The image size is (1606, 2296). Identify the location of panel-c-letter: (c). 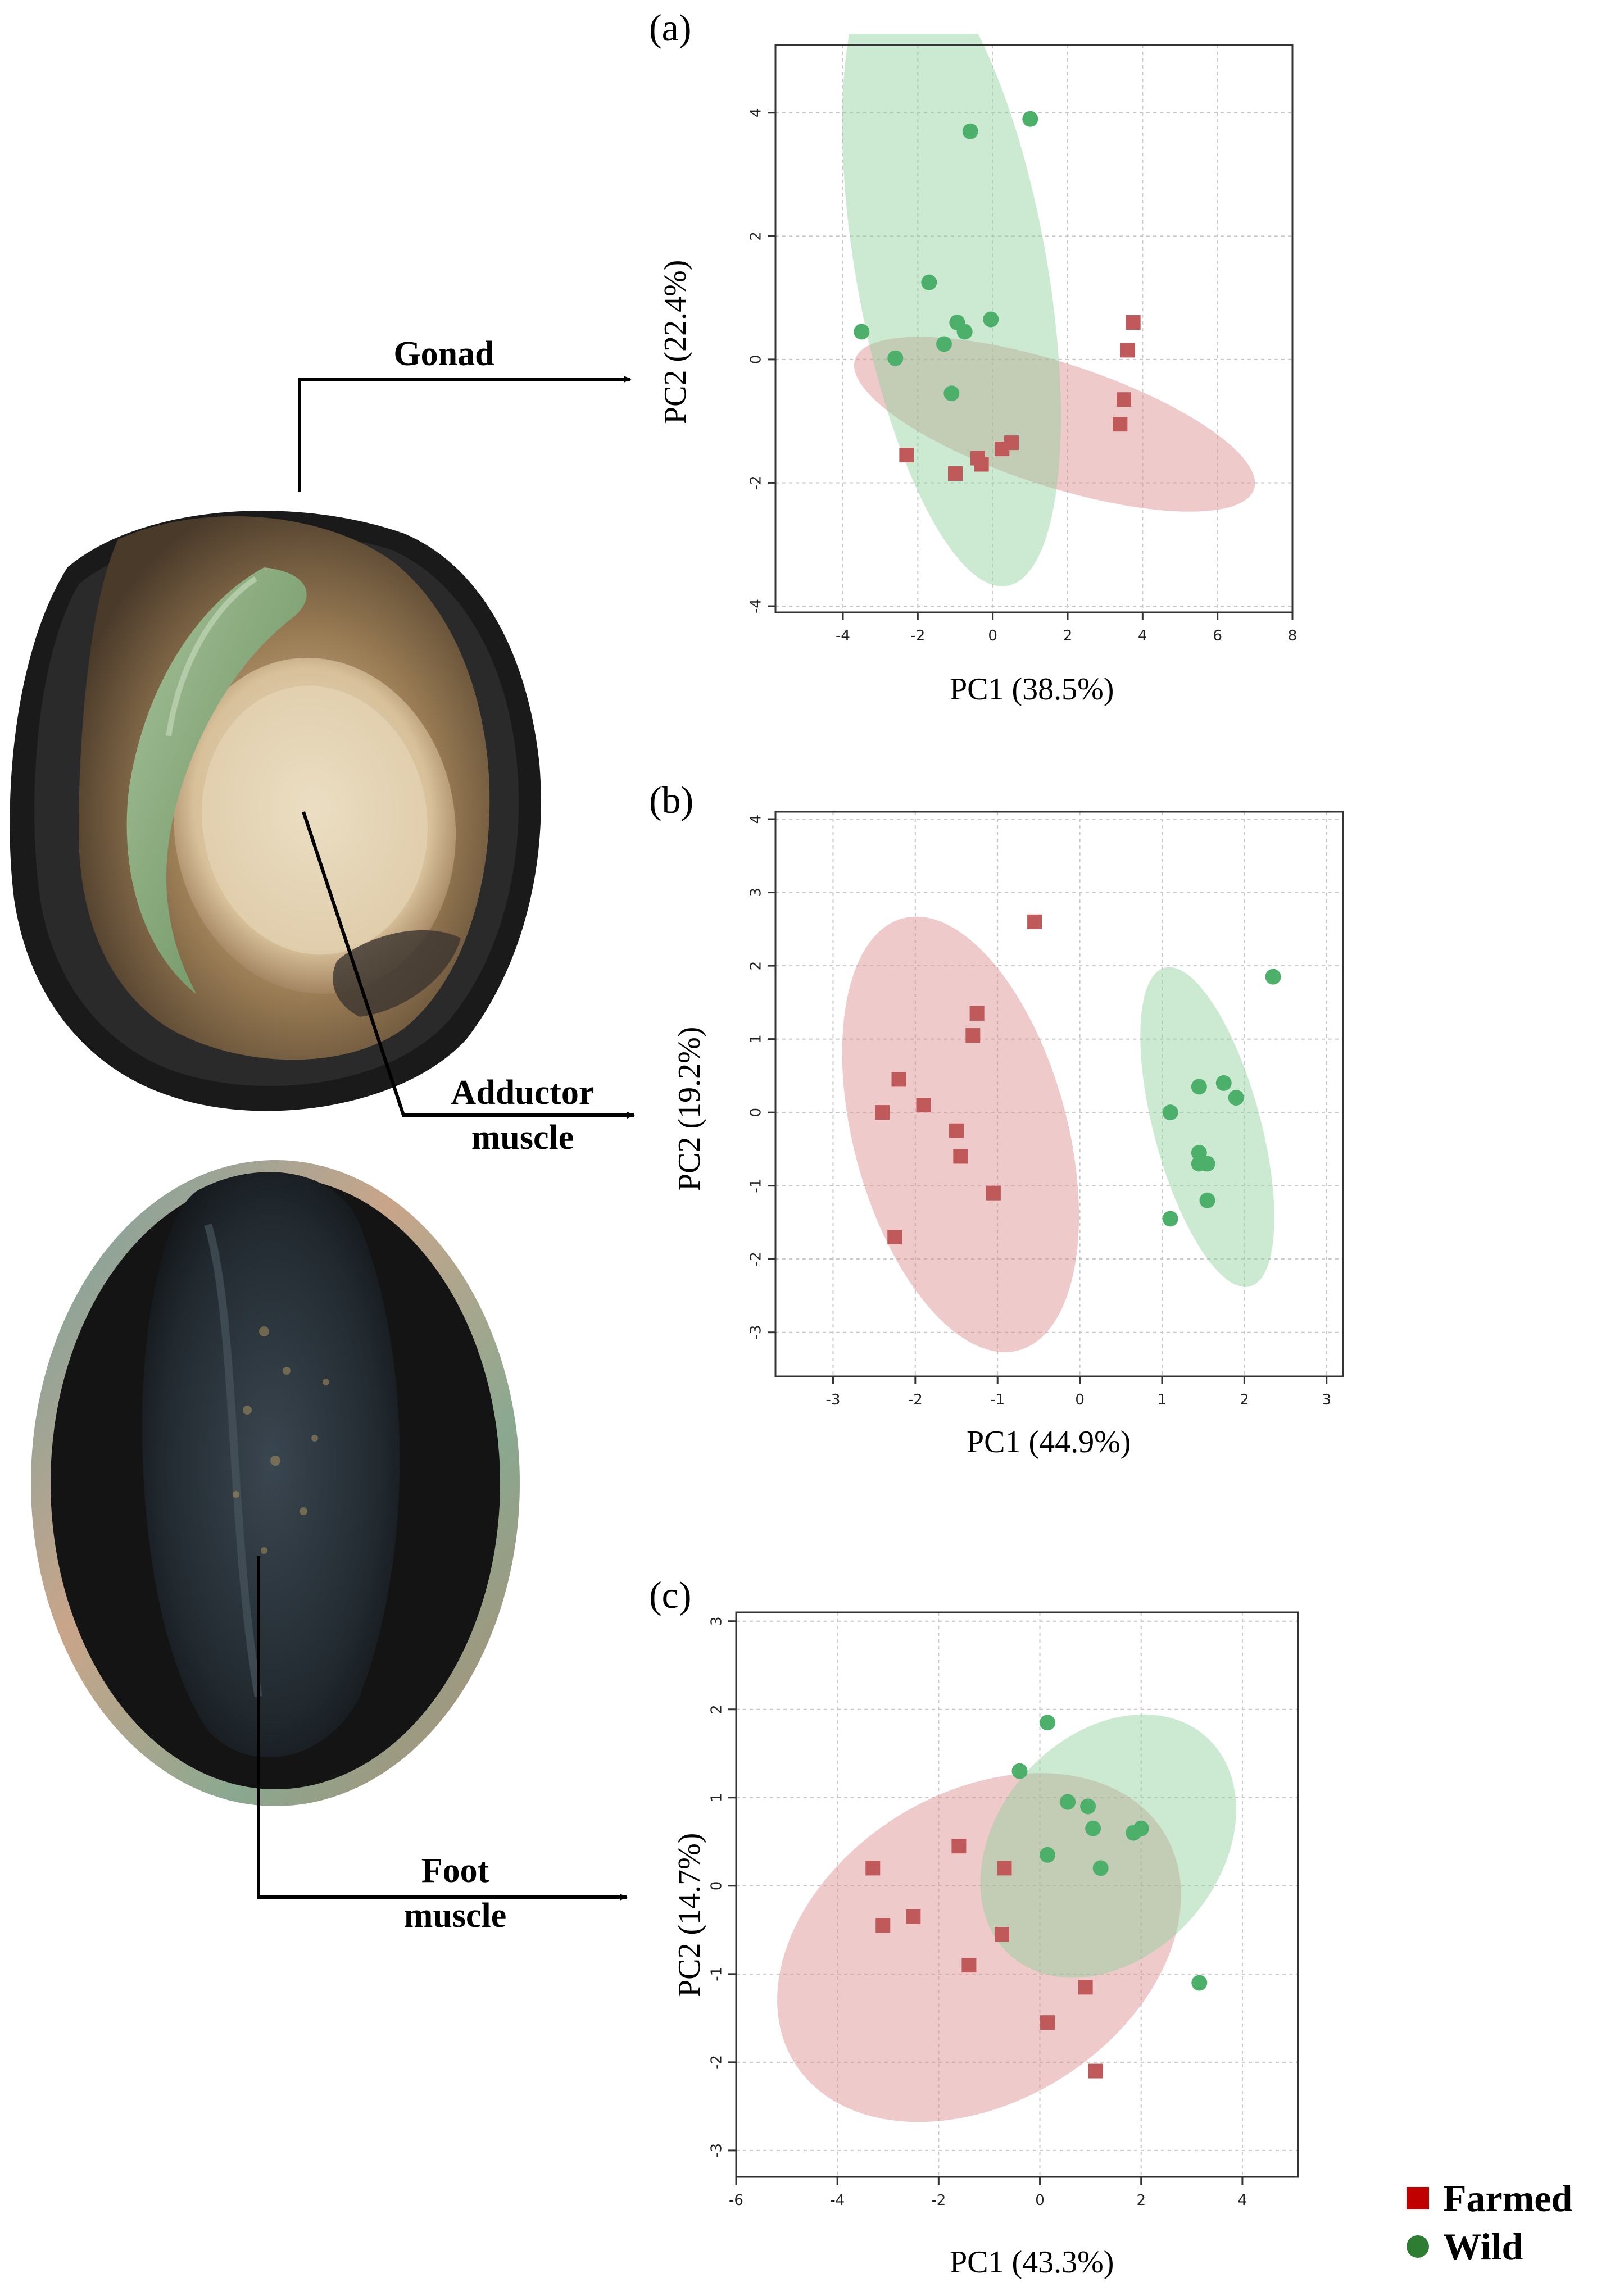
(670, 1595).